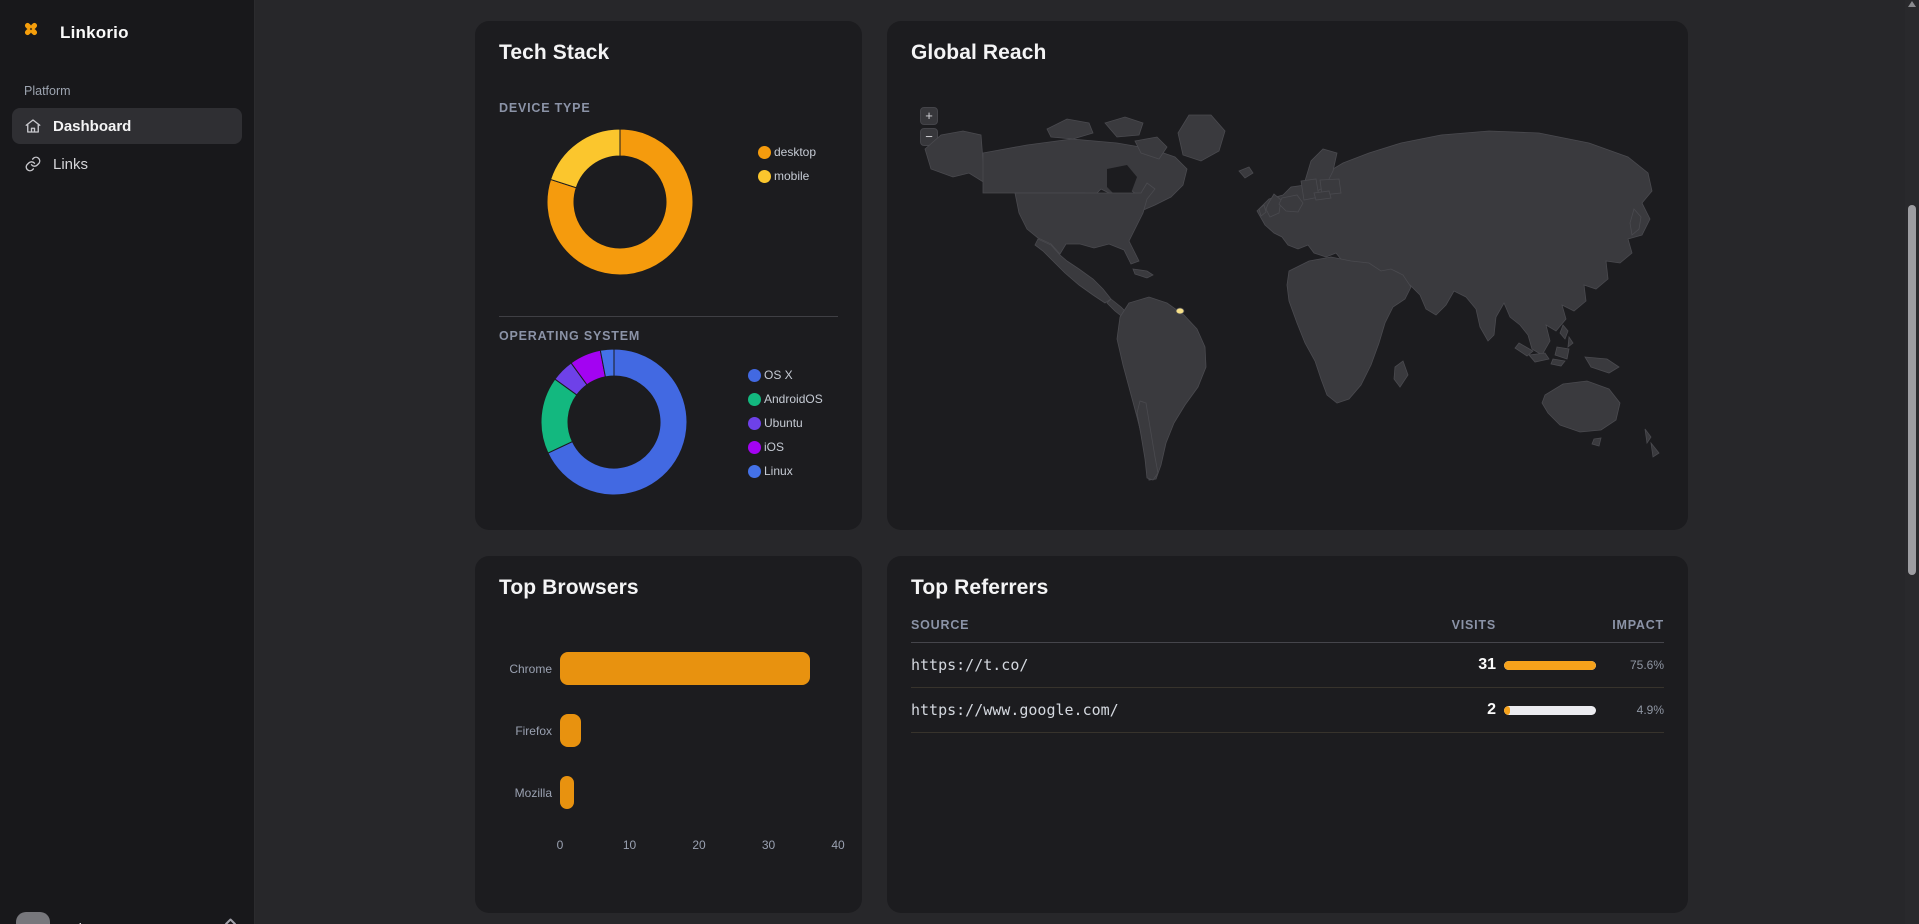 The width and height of the screenshot is (1919, 924). Describe the element at coordinates (929, 116) in the screenshot. I see `map-zoom-in-button: +` at that location.